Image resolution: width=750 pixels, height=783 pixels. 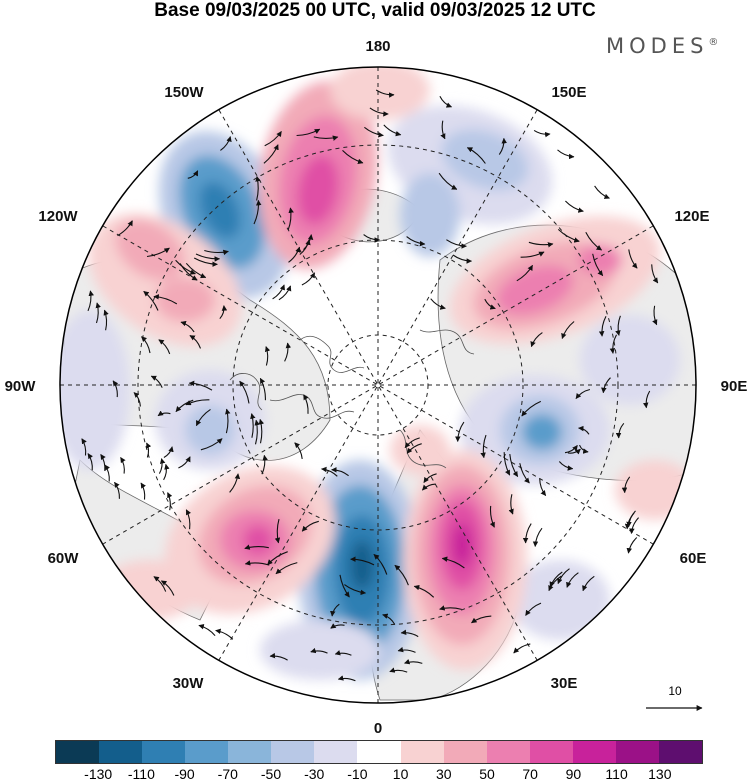 What do you see at coordinates (564, 683) in the screenshot?
I see `lon-label-30e: 30E` at bounding box center [564, 683].